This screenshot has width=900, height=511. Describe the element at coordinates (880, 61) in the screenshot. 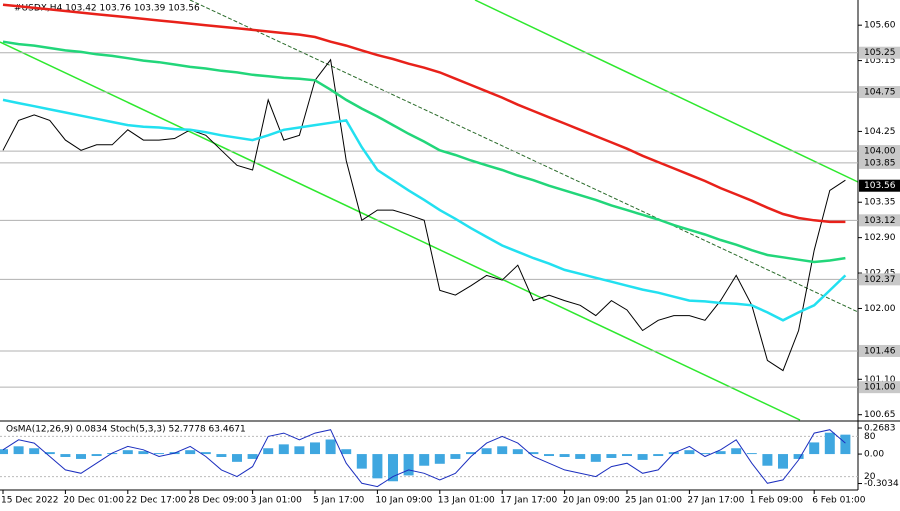

I see `y-tick-label: 105.15` at that location.